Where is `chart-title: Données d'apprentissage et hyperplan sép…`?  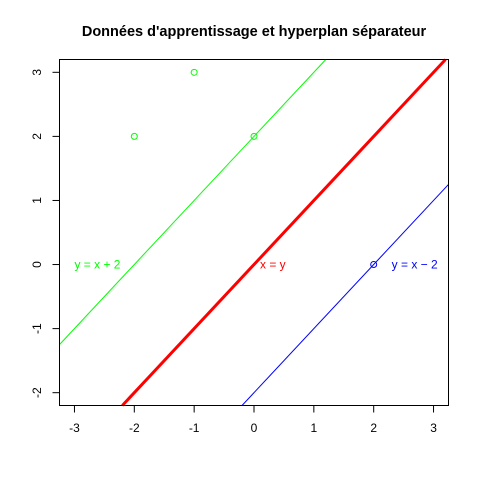
chart-title: Données d'apprentissage et hyperplan sép… is located at coordinates (254, 32).